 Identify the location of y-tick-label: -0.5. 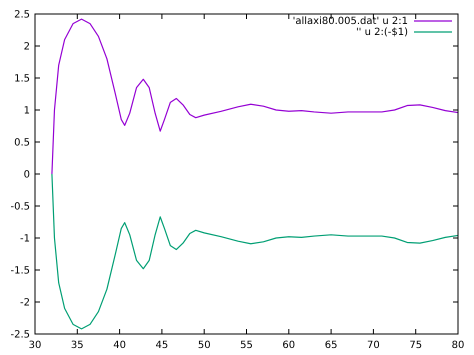
(20, 207).